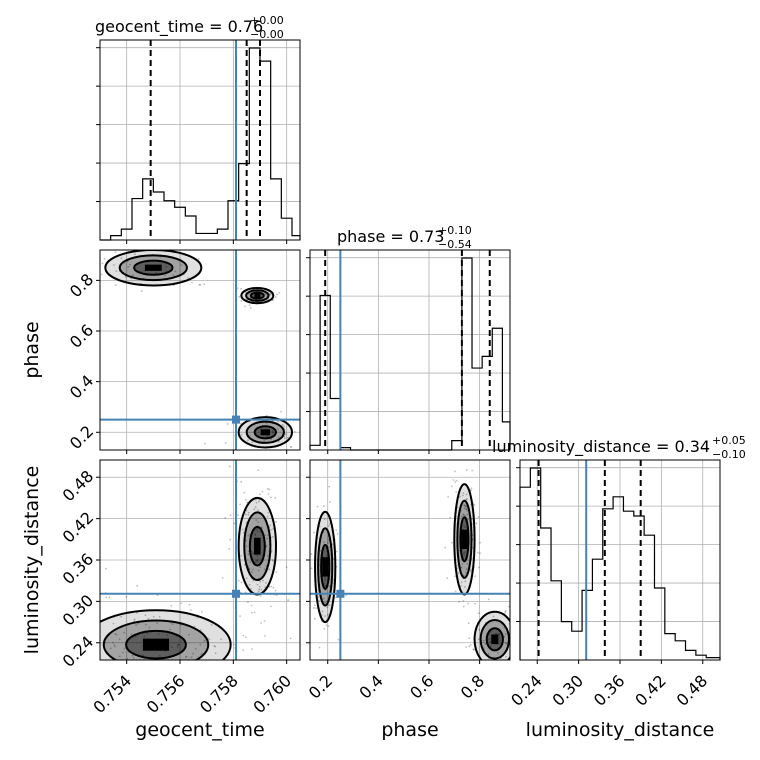  Describe the element at coordinates (78, 527) in the screenshot. I see `y-tick-label: 0.42` at that location.